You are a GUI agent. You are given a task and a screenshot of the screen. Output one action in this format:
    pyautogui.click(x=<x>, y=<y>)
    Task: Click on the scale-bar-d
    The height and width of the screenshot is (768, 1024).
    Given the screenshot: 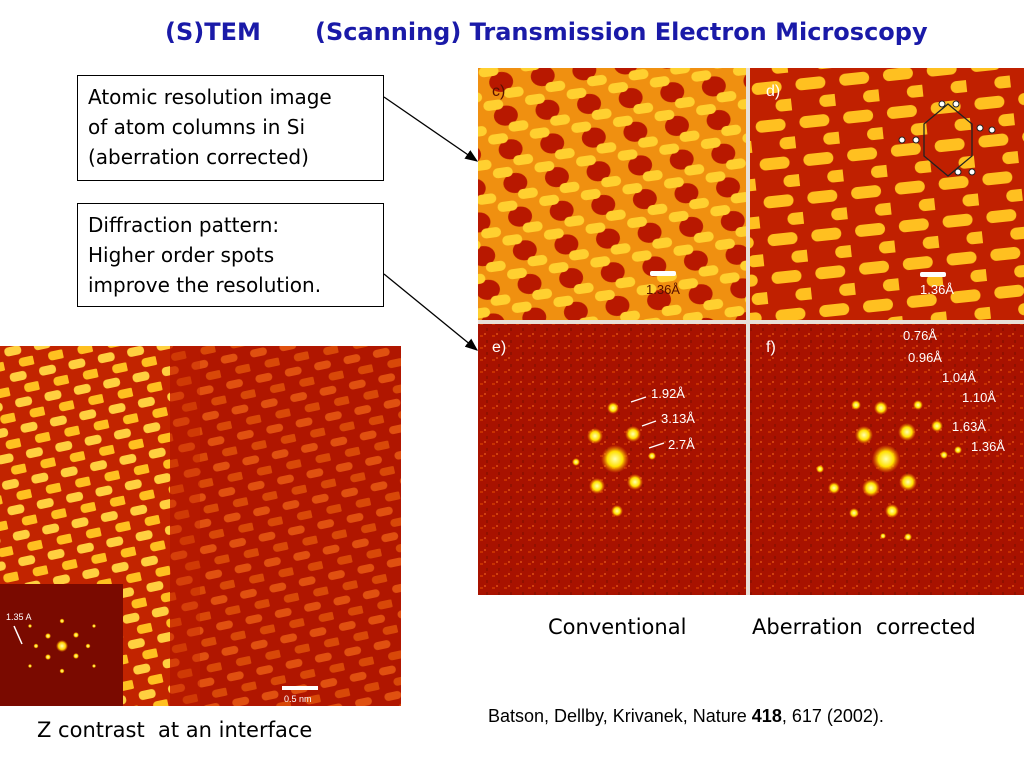 What is the action you would take?
    pyautogui.click(x=933, y=274)
    